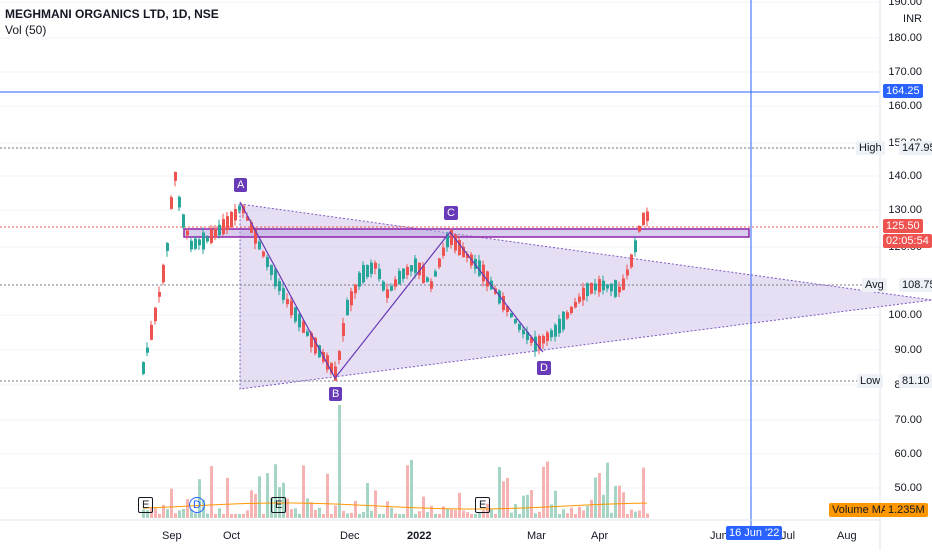  Describe the element at coordinates (451, 213) in the screenshot. I see `pattern-point-c: C` at that location.